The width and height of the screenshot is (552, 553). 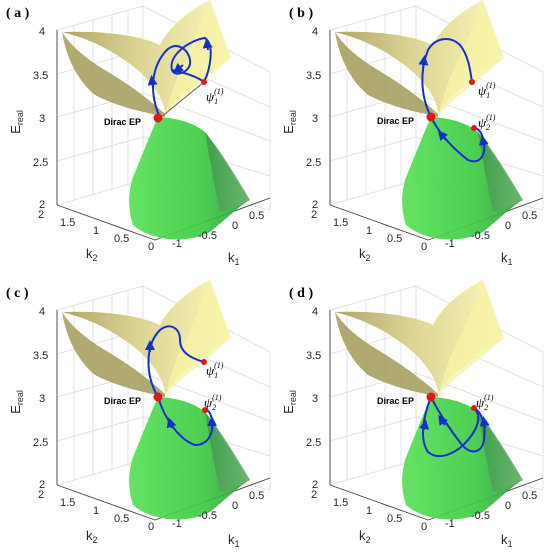 I want to click on panel-label: ( b ), so click(x=301, y=13).